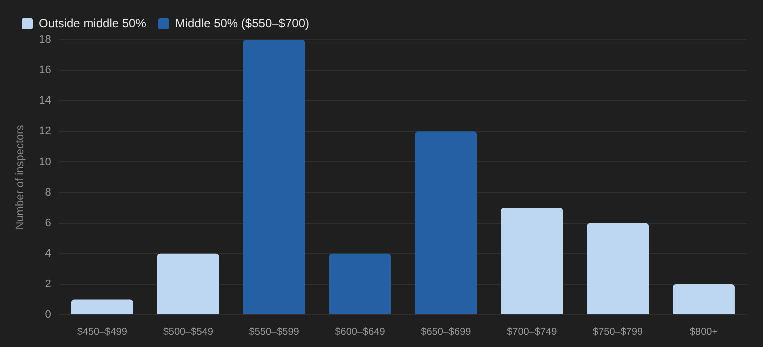 This screenshot has height=347, width=763. I want to click on y-tick-label: 2, so click(48, 284).